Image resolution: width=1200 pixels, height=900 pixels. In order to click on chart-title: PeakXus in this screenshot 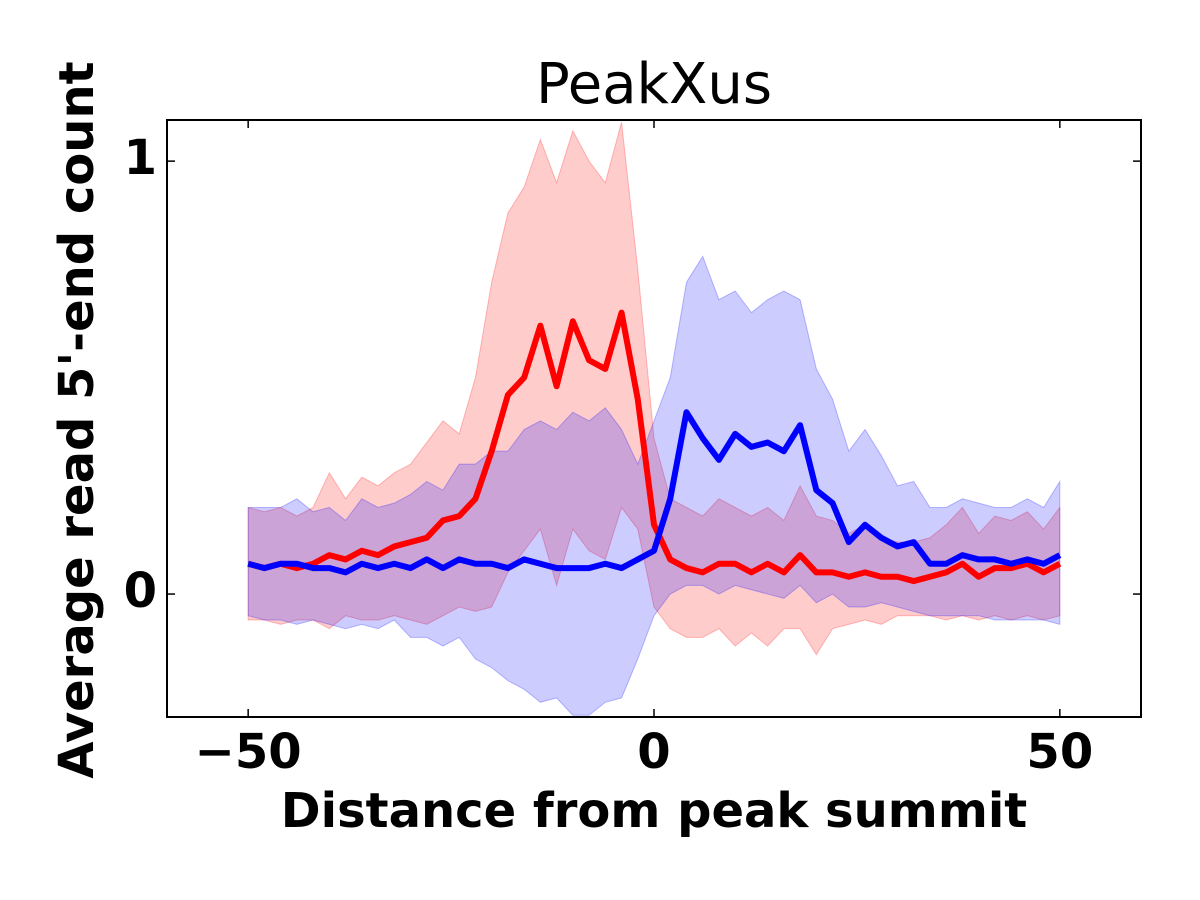, I will do `click(654, 84)`.